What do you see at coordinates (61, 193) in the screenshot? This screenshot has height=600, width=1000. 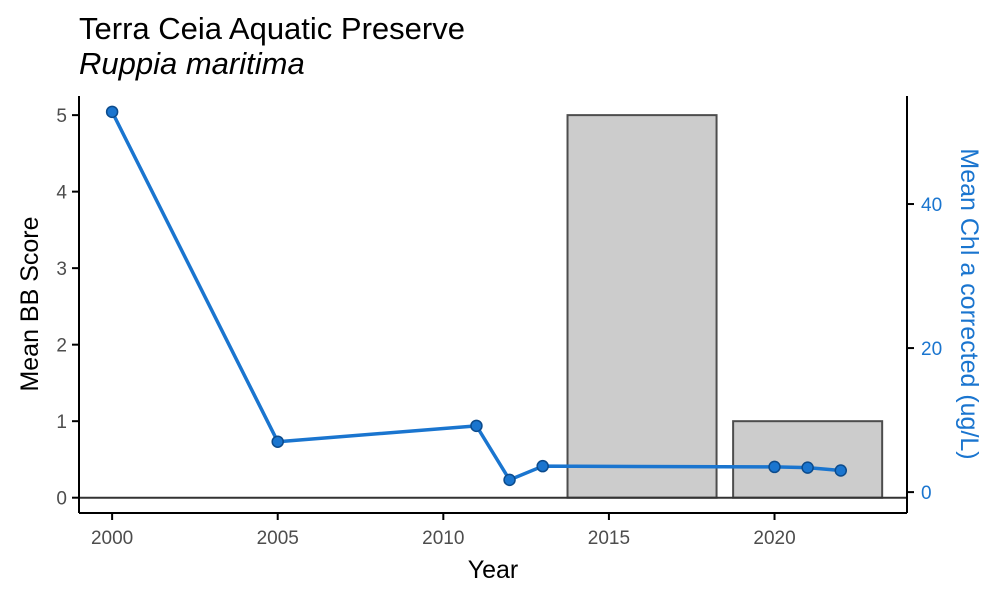 I see `y-tick-label-4: 4` at bounding box center [61, 193].